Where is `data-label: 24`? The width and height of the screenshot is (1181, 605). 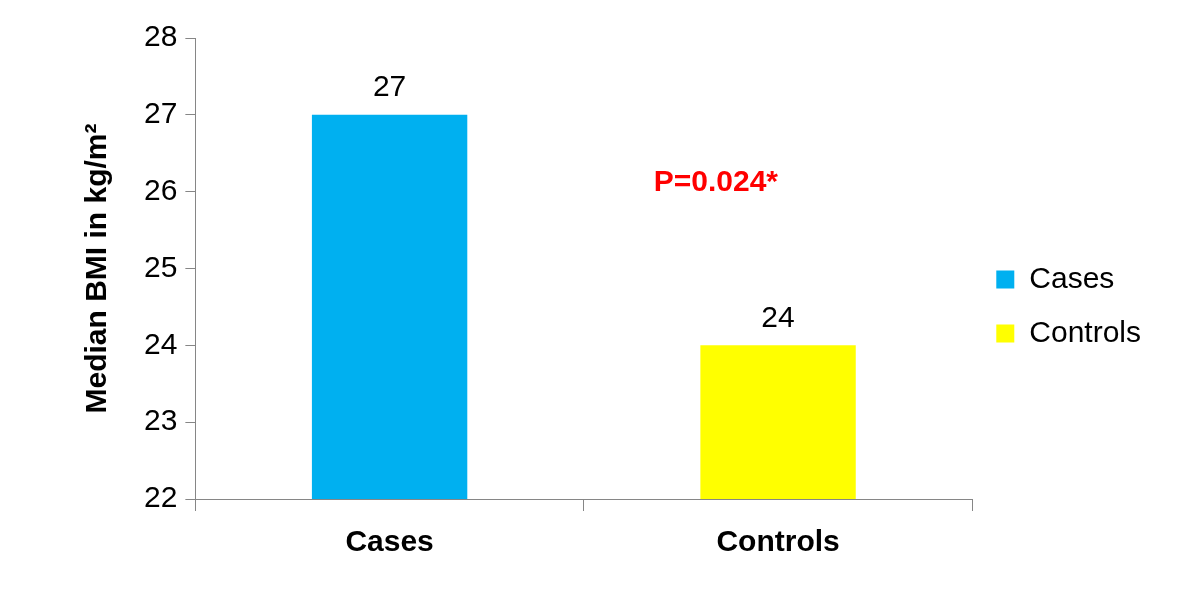
data-label: 24 is located at coordinates (778, 316).